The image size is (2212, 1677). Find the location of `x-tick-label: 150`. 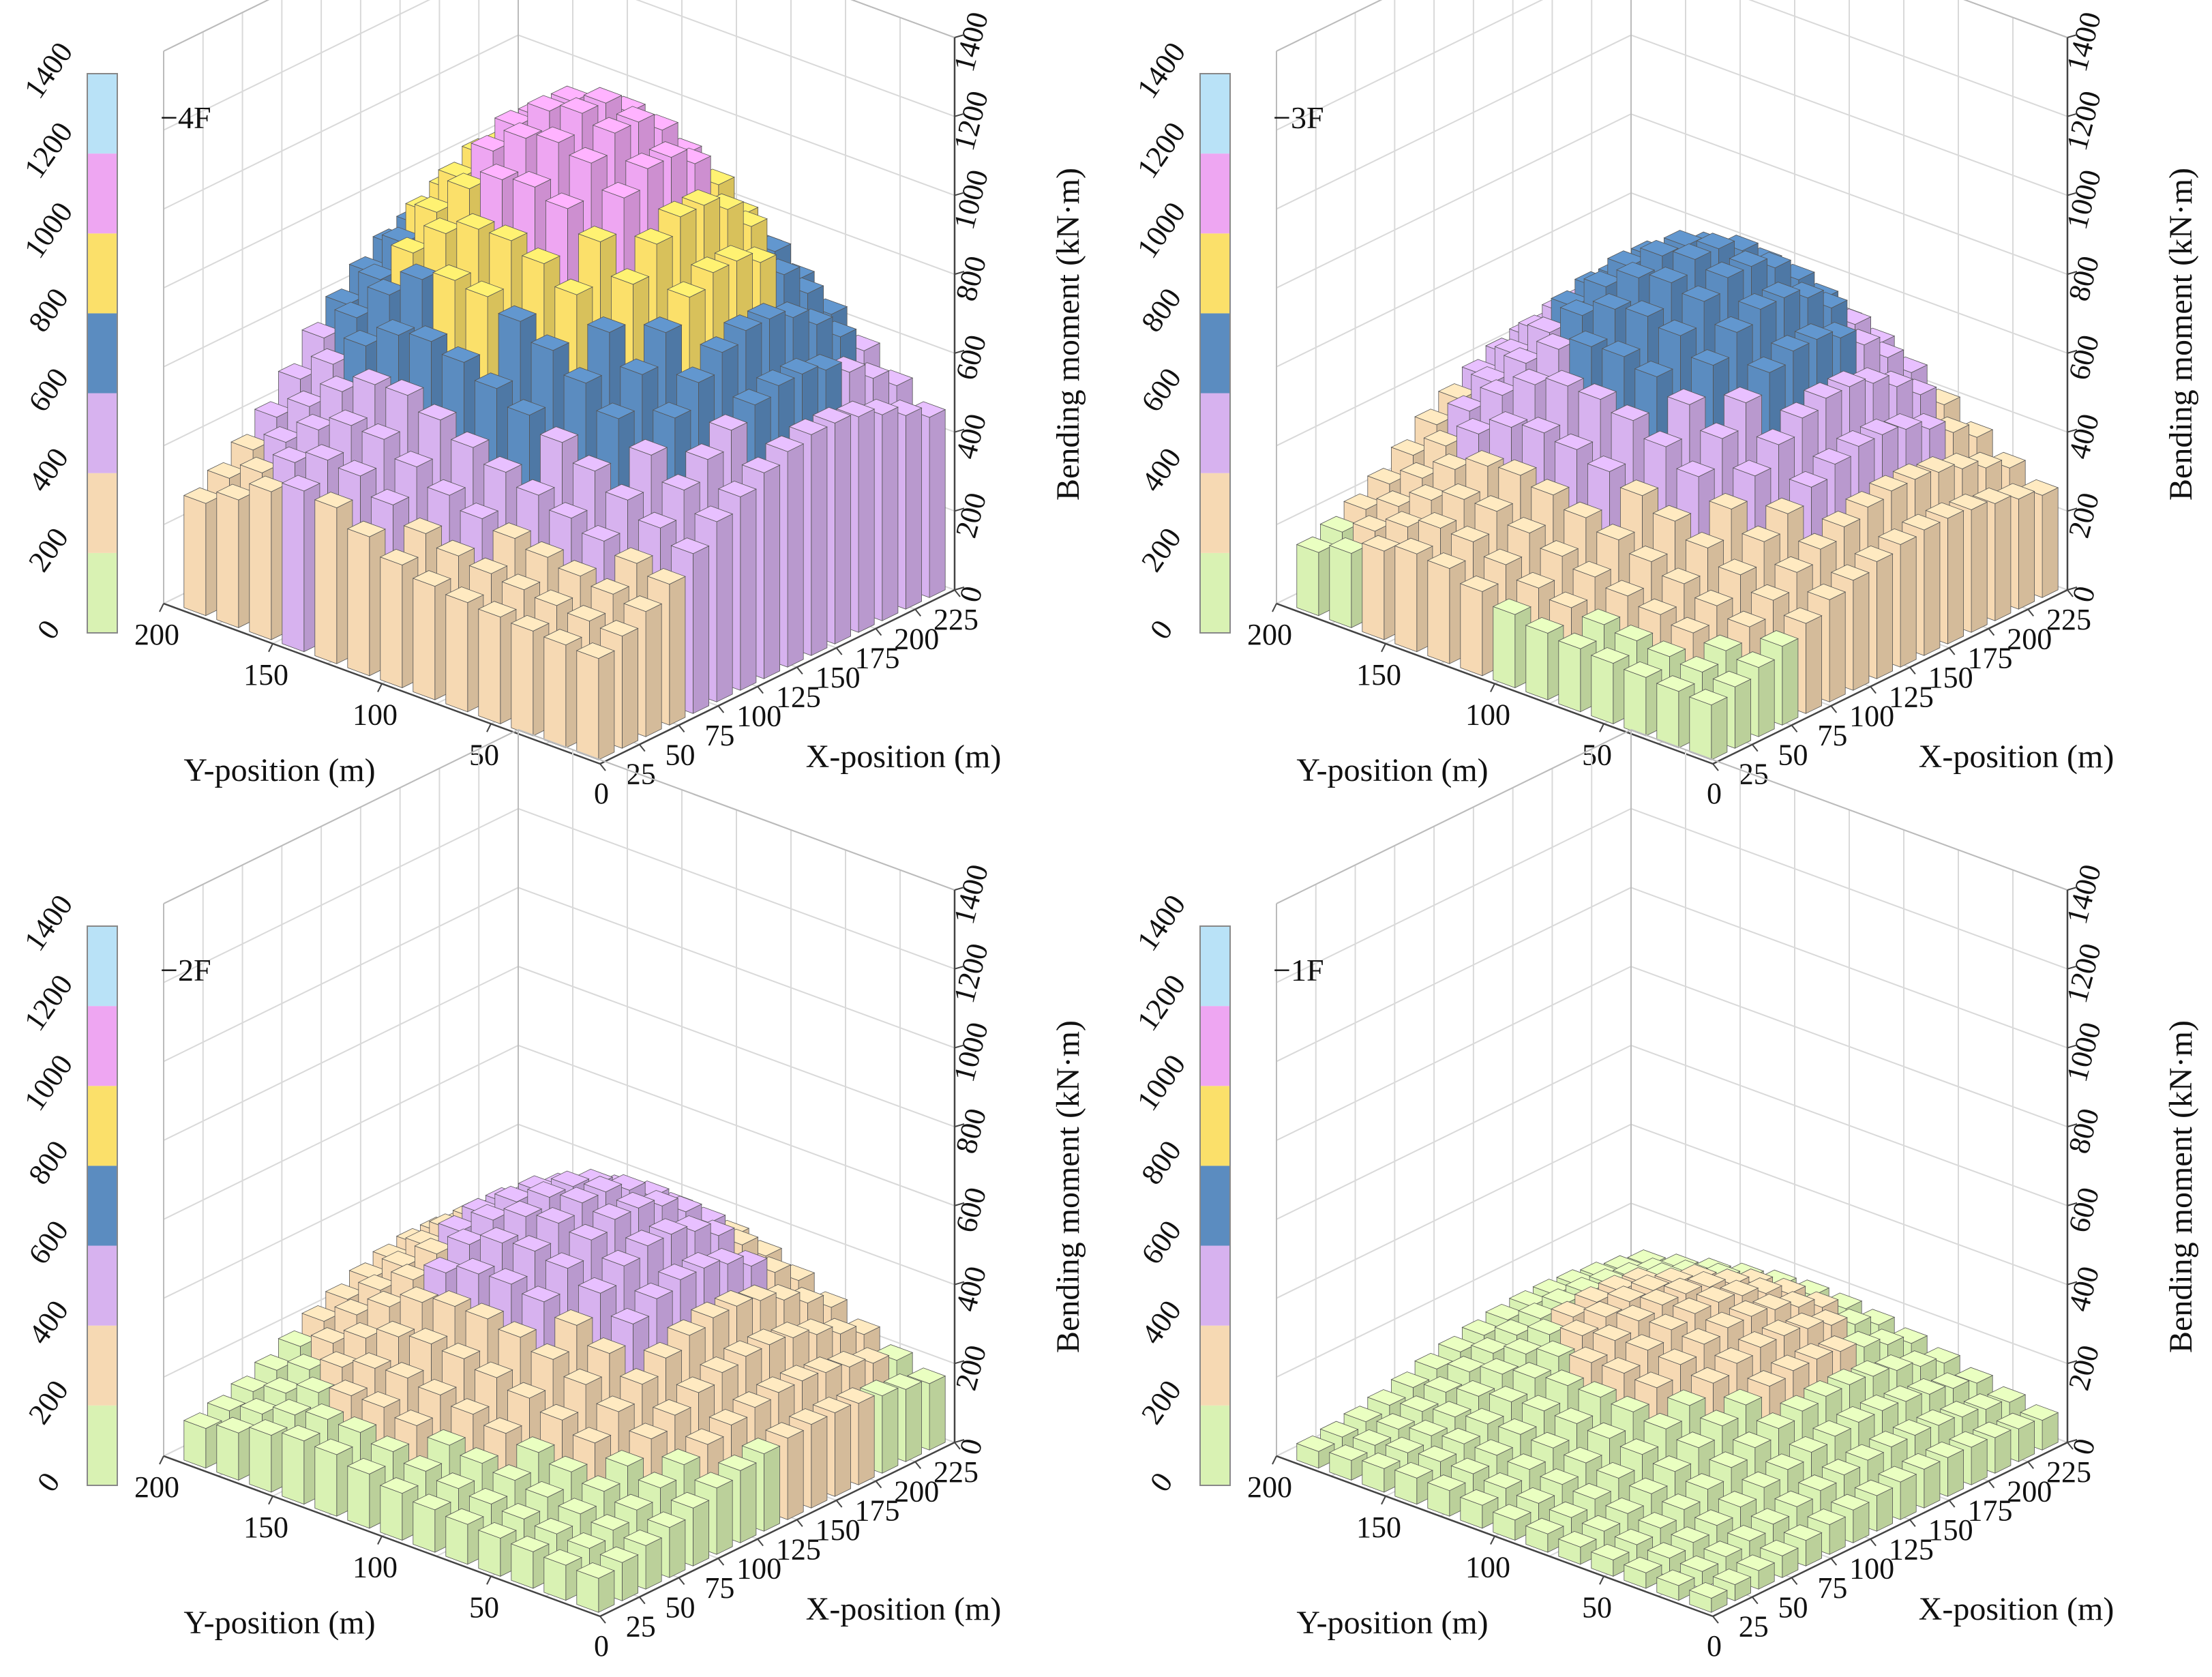

x-tick-label: 150 is located at coordinates (1950, 677).